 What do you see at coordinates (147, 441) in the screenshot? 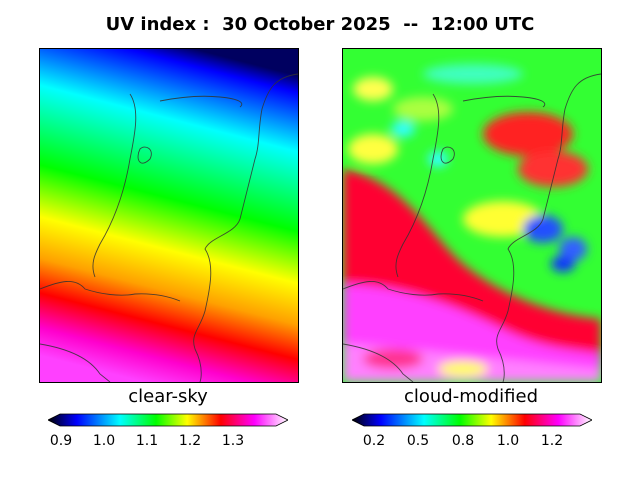
I see `colorbar-tick: 1.1` at bounding box center [147, 441].